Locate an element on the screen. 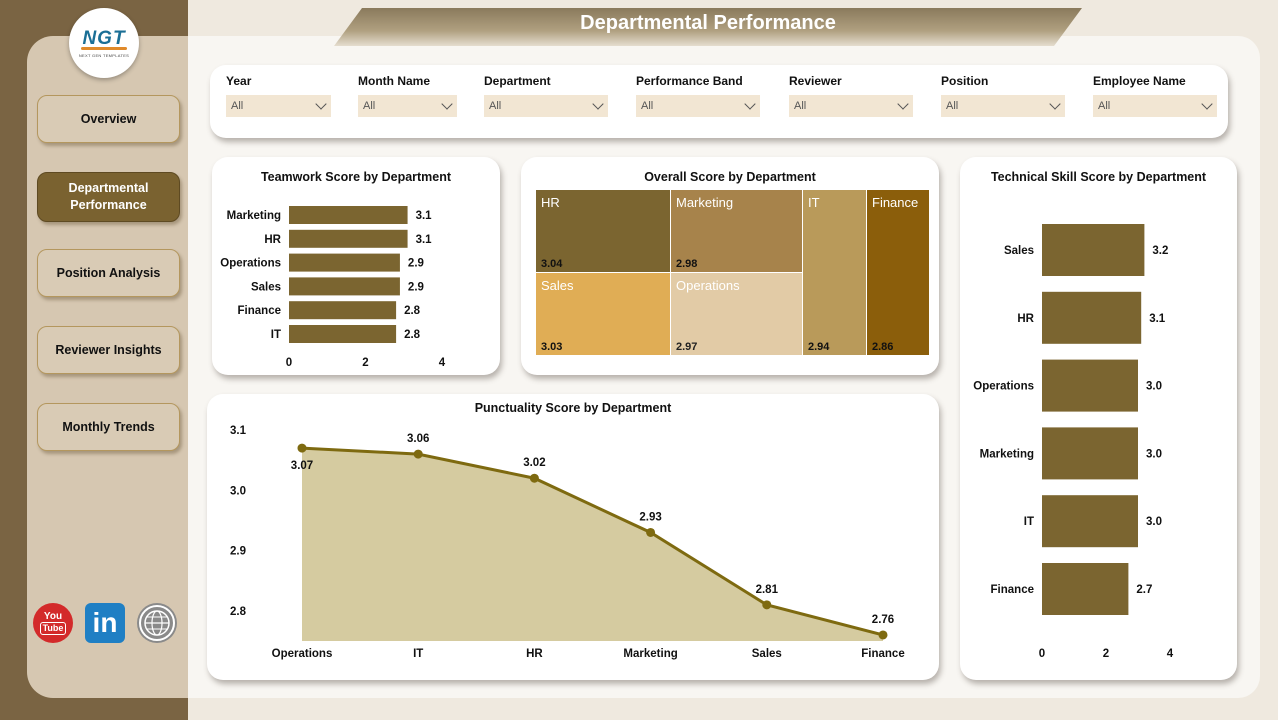 Image resolution: width=1278 pixels, height=720 pixels. company-logo: NGT NEXT GEN TEMPLATES is located at coordinates (104, 43).